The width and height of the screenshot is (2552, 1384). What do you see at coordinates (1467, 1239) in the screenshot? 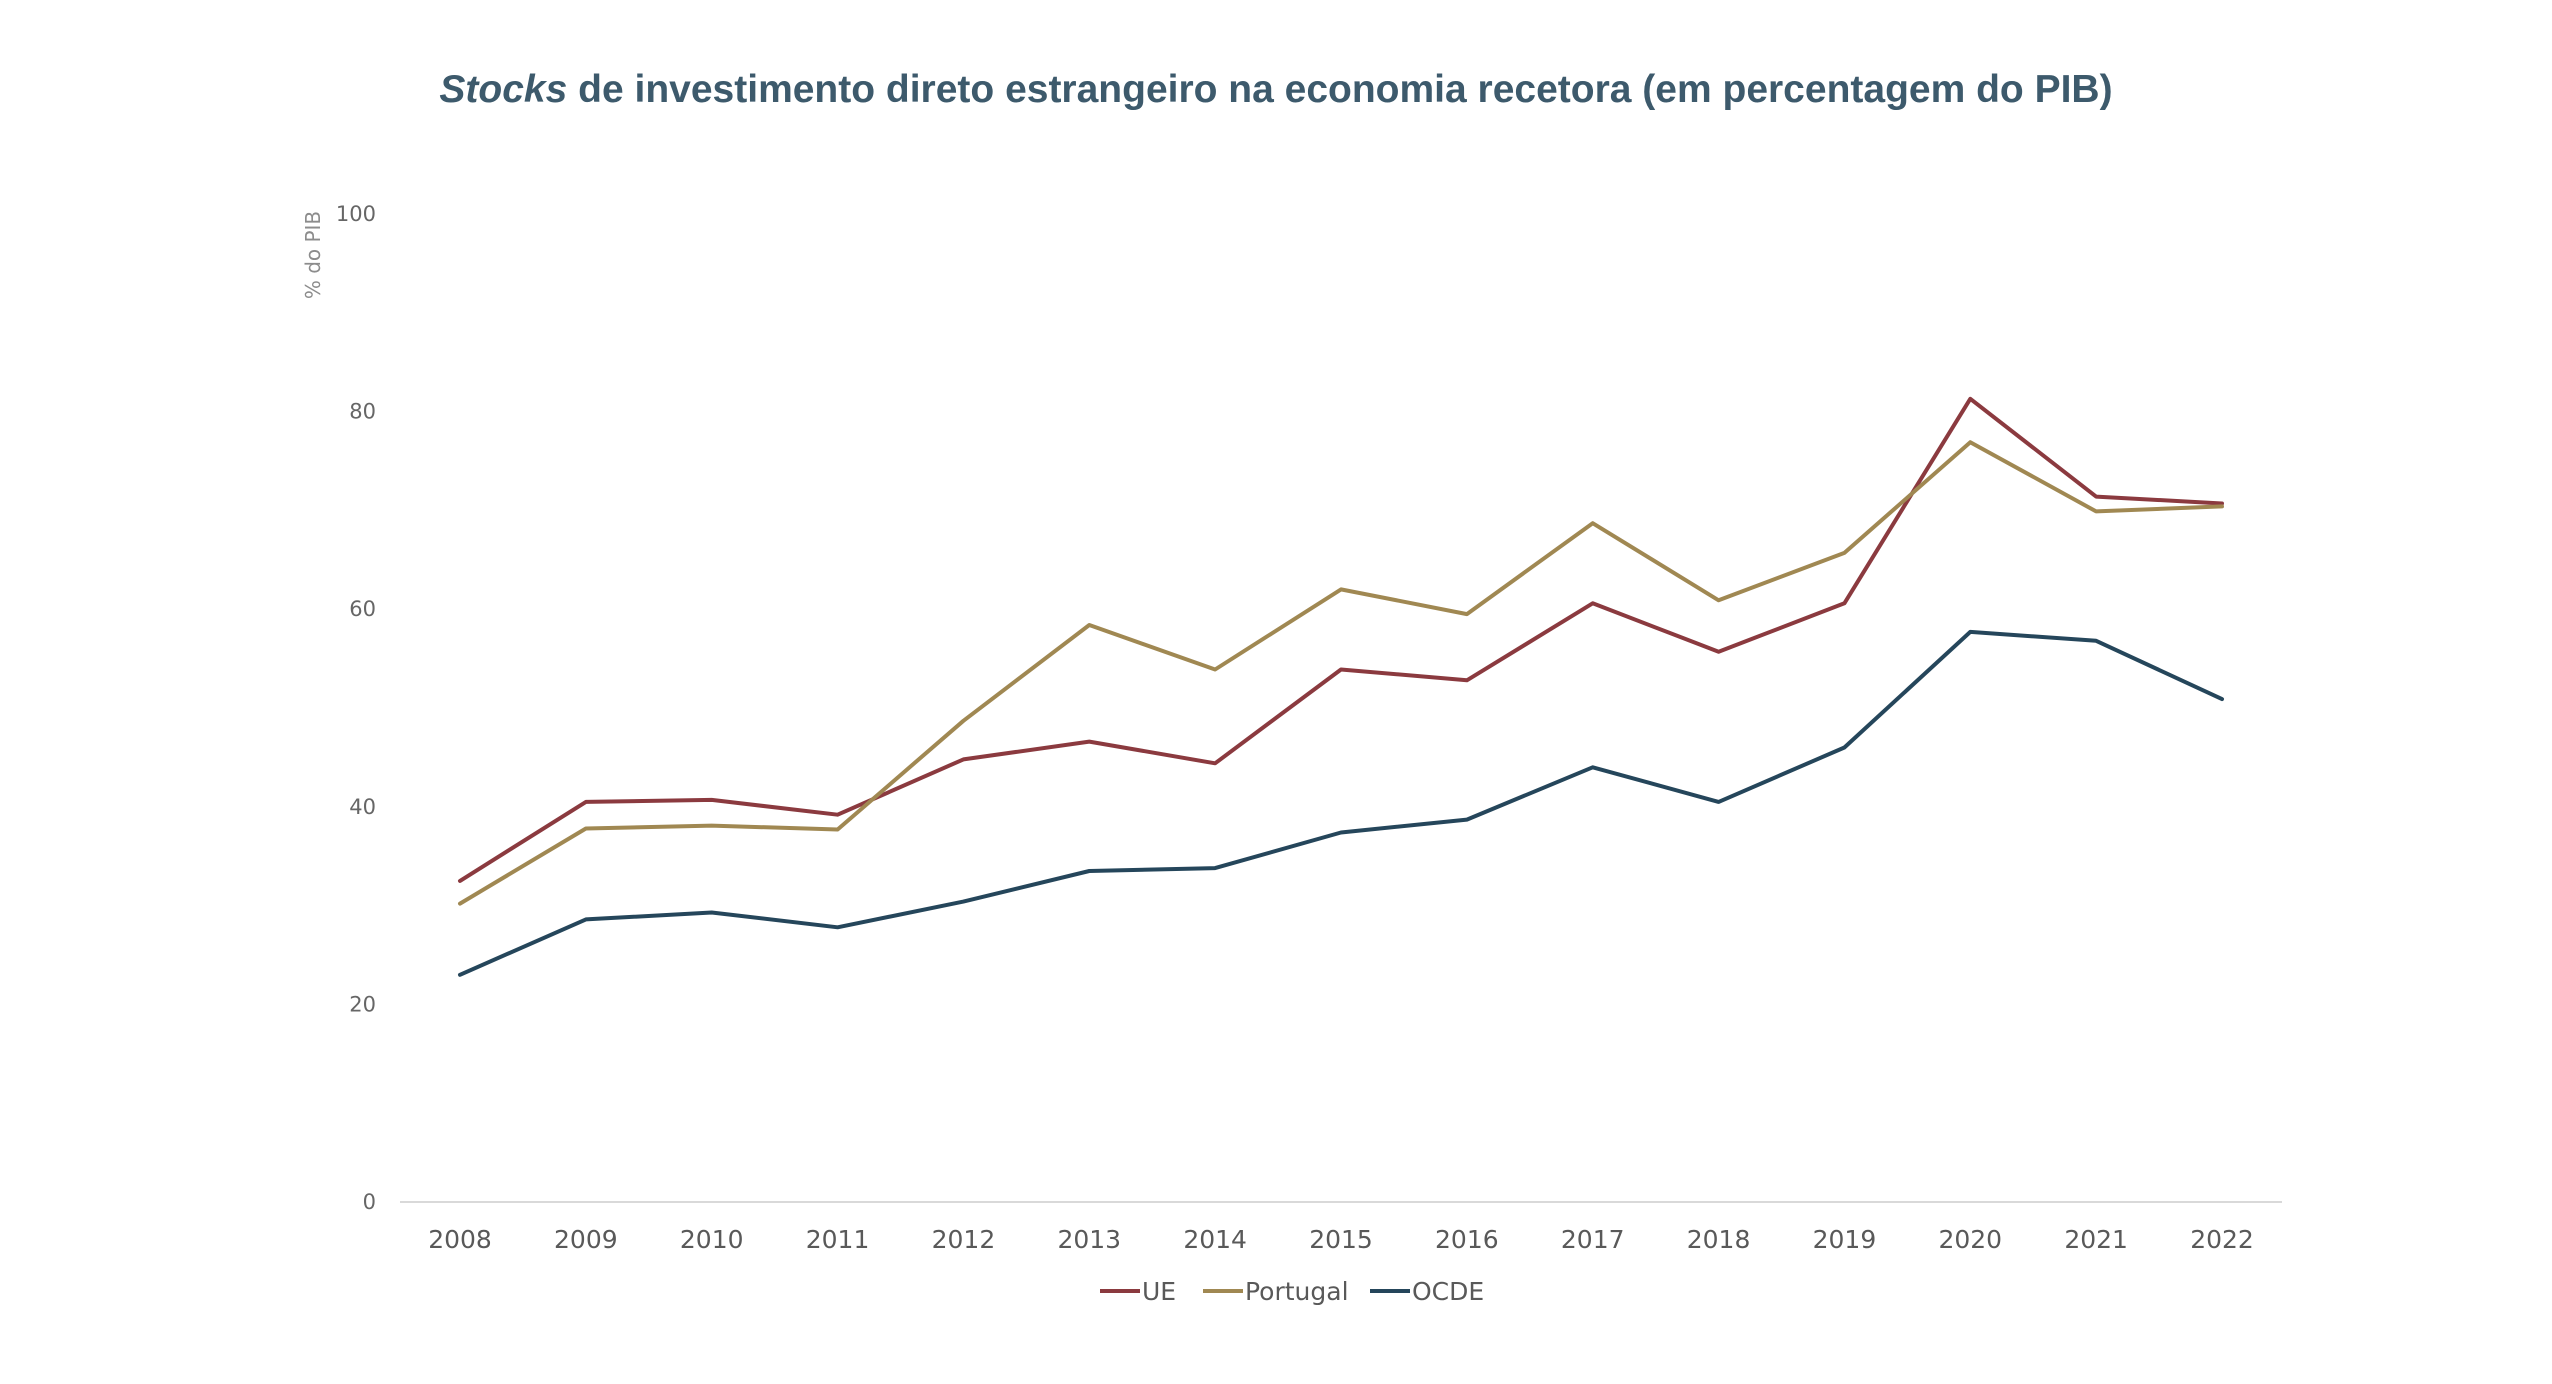
I see `x-tick-label-2016: 2016` at bounding box center [1467, 1239].